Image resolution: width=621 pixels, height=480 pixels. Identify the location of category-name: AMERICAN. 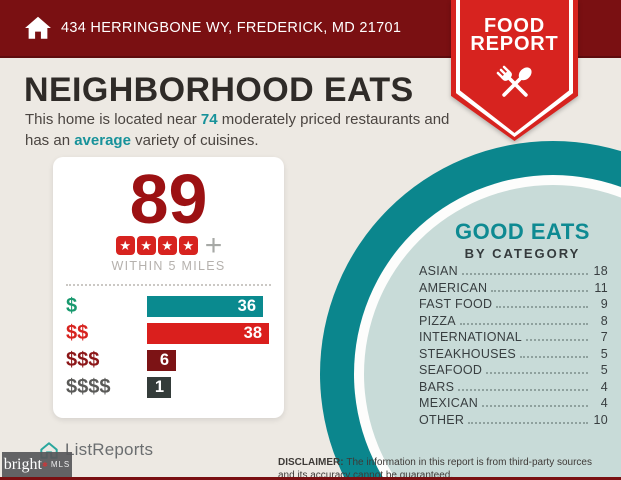
(453, 287).